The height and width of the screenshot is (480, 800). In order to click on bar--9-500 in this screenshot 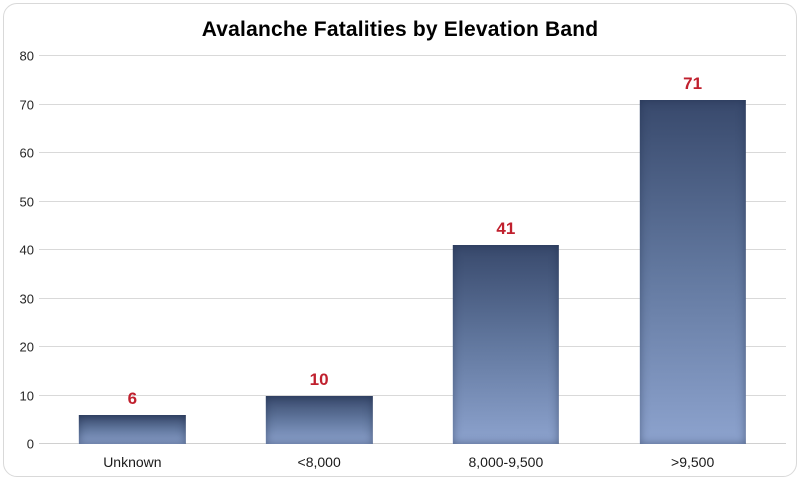, I will do `click(692, 271)`.